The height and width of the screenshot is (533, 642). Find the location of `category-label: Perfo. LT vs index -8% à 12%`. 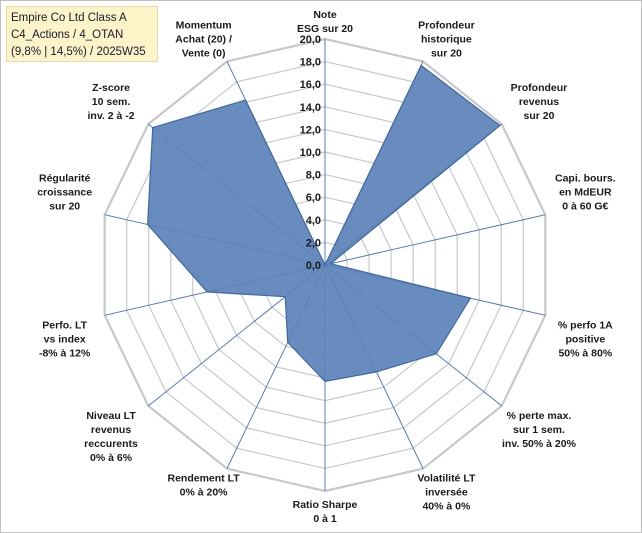

category-label: Perfo. LT vs index -8% à 12% is located at coordinates (65, 339).